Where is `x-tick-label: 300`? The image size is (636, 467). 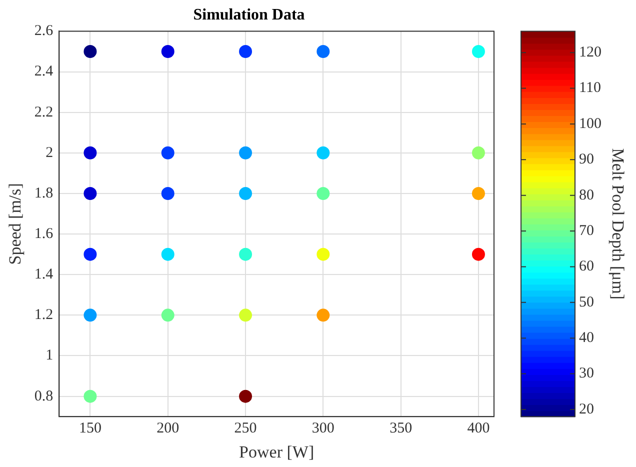 x-tick-label: 300 is located at coordinates (323, 428).